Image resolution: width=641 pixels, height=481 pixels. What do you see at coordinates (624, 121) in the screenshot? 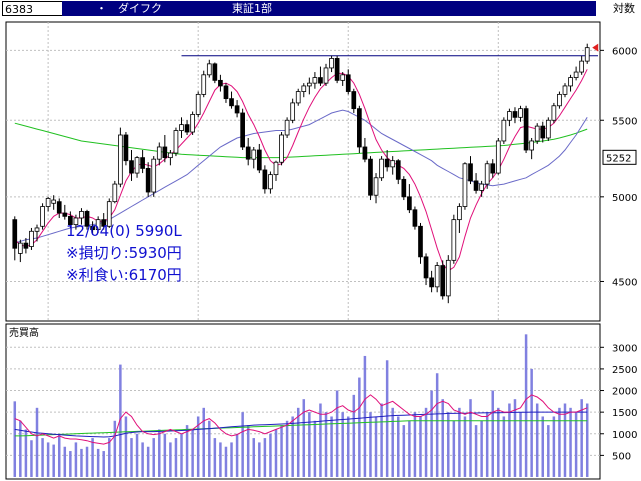
I see `price-tick-label: 5500` at bounding box center [624, 121].